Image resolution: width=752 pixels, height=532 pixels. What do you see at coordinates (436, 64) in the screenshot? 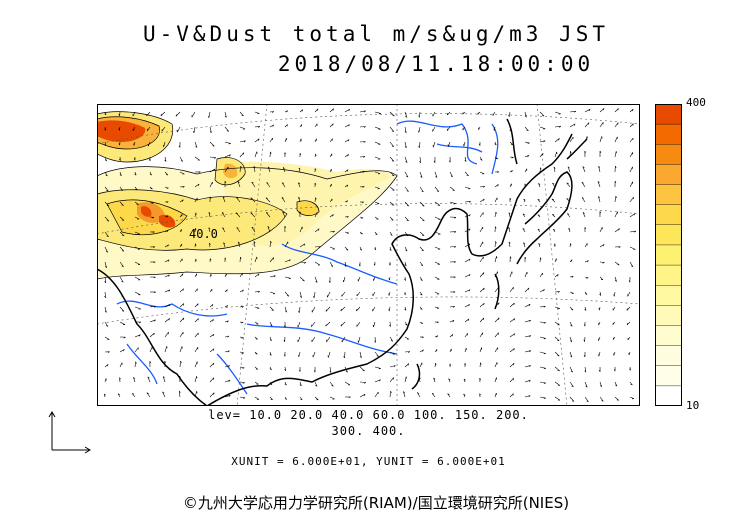
I see `chart-timestamp: 2018/08/11.18:00:00` at bounding box center [436, 64].